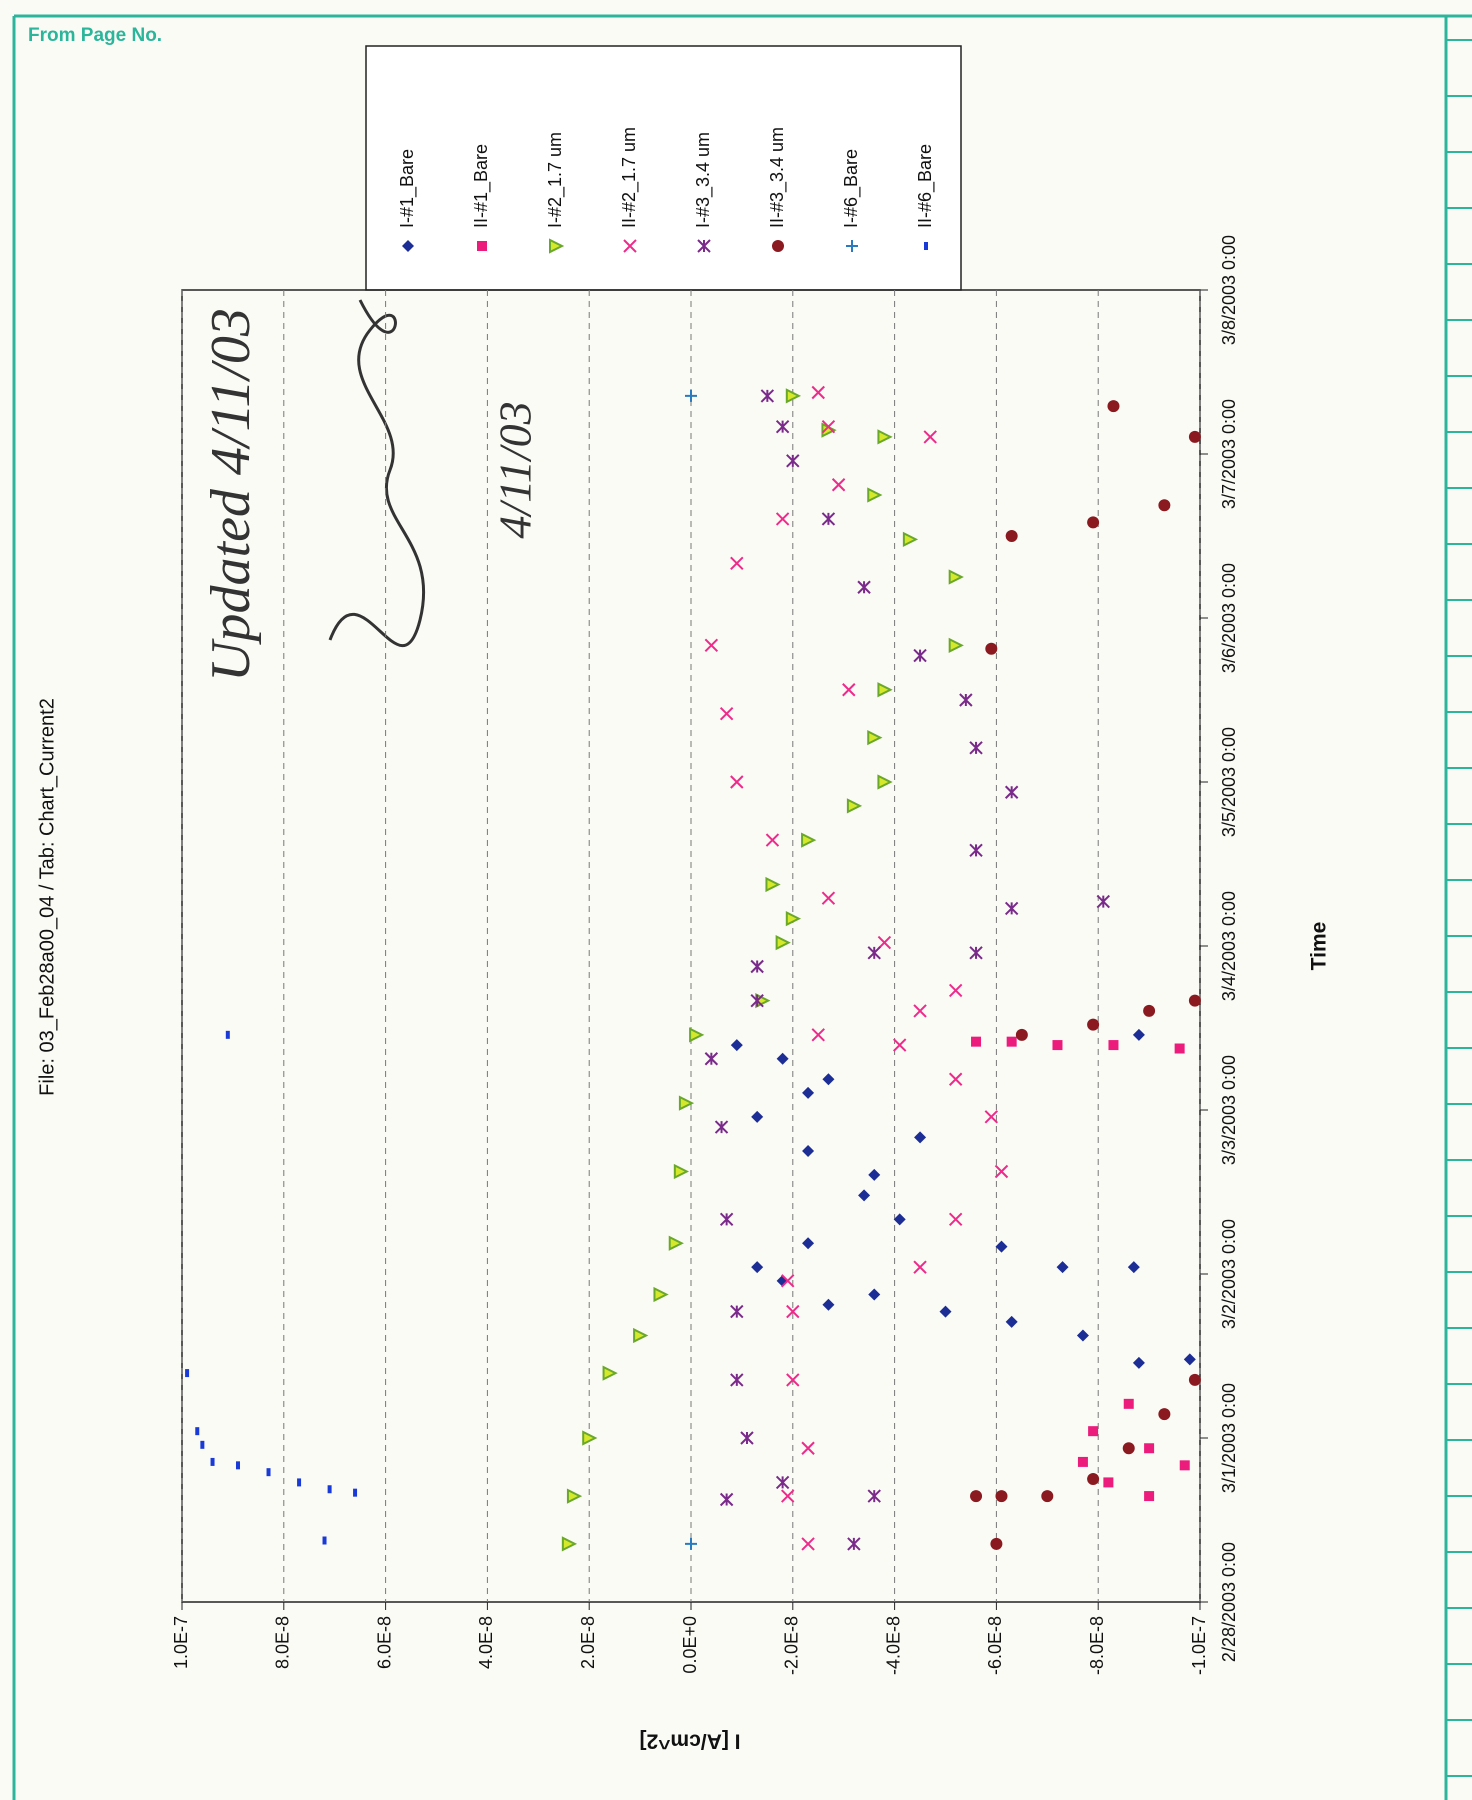  Describe the element at coordinates (690, 1740) in the screenshot. I see `y-axis-label: I [A/cm^2]` at that location.